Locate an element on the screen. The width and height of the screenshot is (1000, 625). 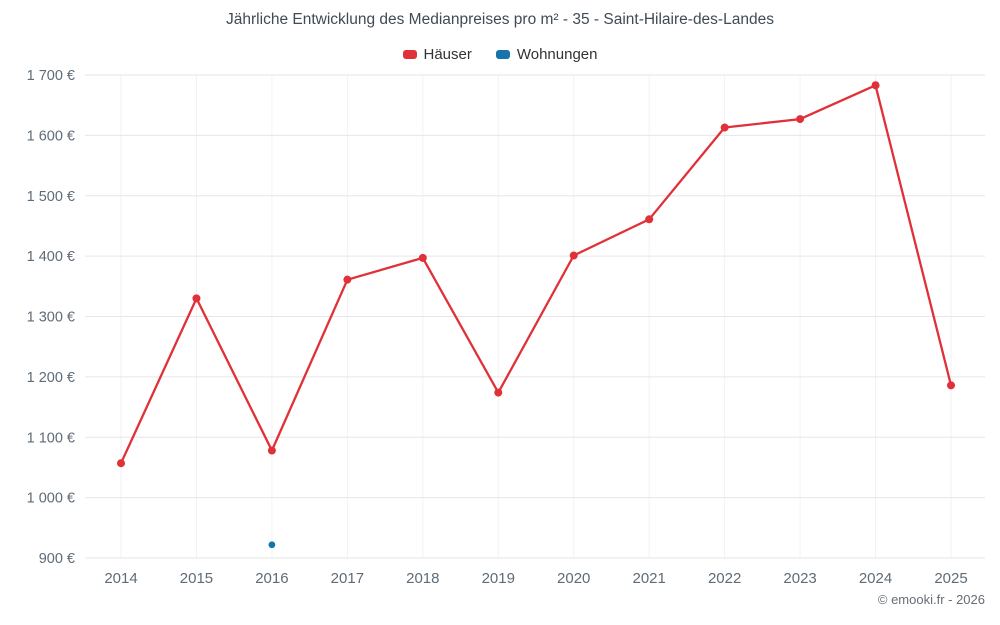
copyright-credit: © emooki.fr - 2026 is located at coordinates (931, 599).